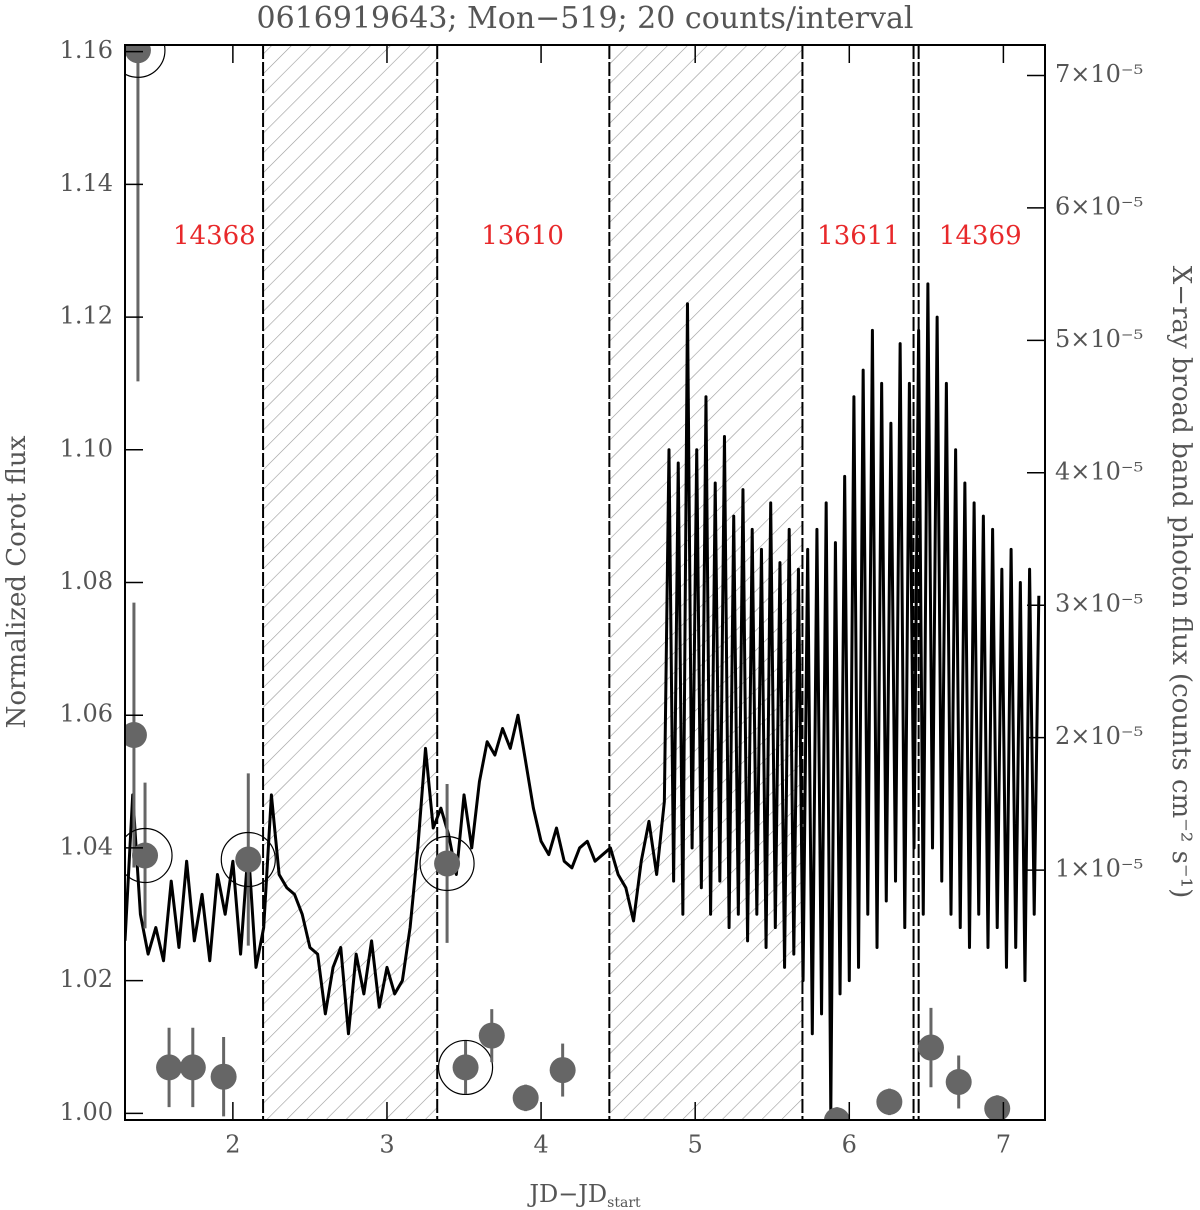  What do you see at coordinates (1099, 736) in the screenshot?
I see `y2-tick-label: 2×10⁻⁵` at bounding box center [1099, 736].